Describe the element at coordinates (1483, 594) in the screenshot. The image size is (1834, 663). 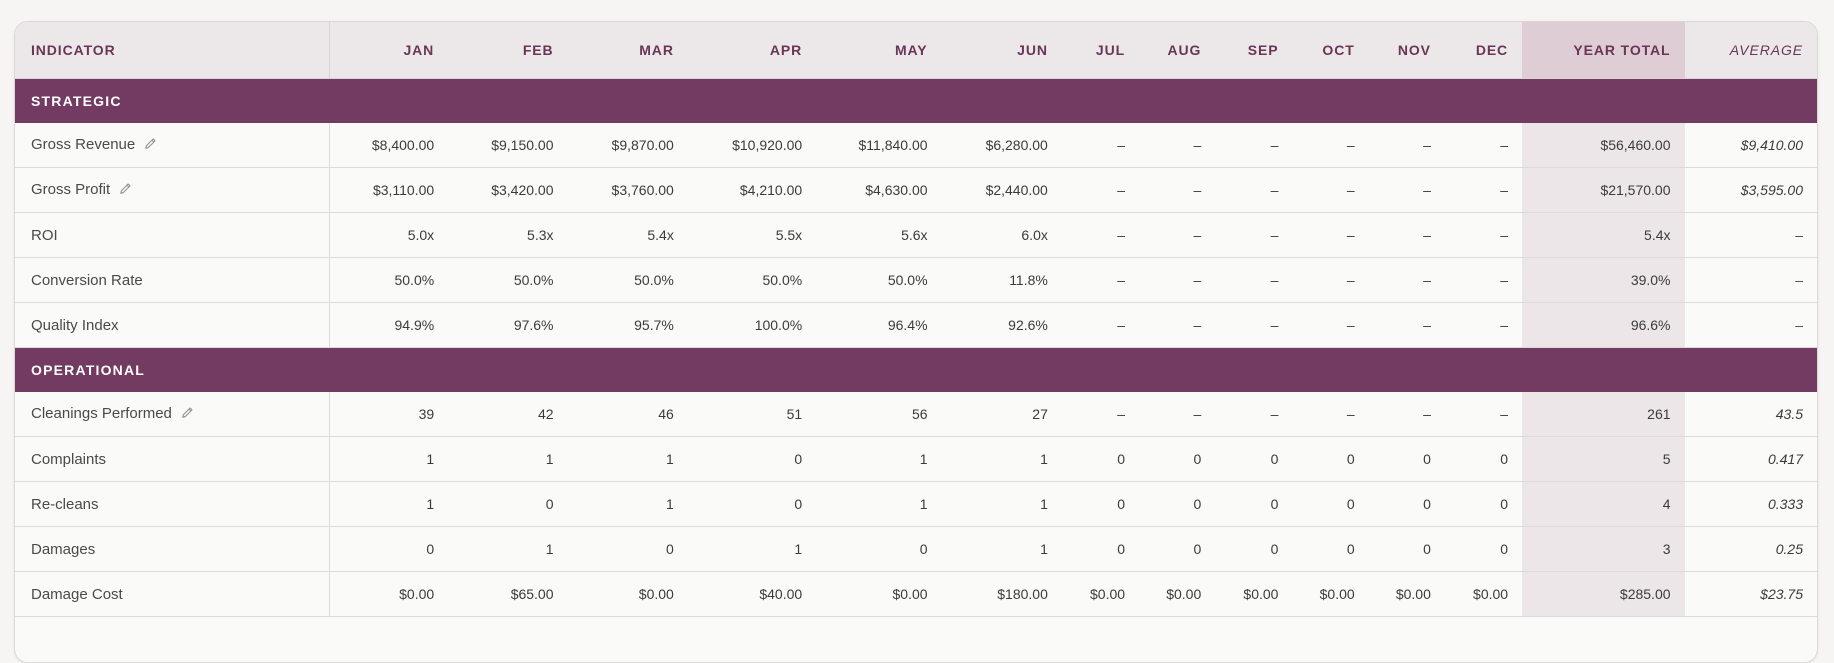
I see `month-value-dec: $0.00` at that location.